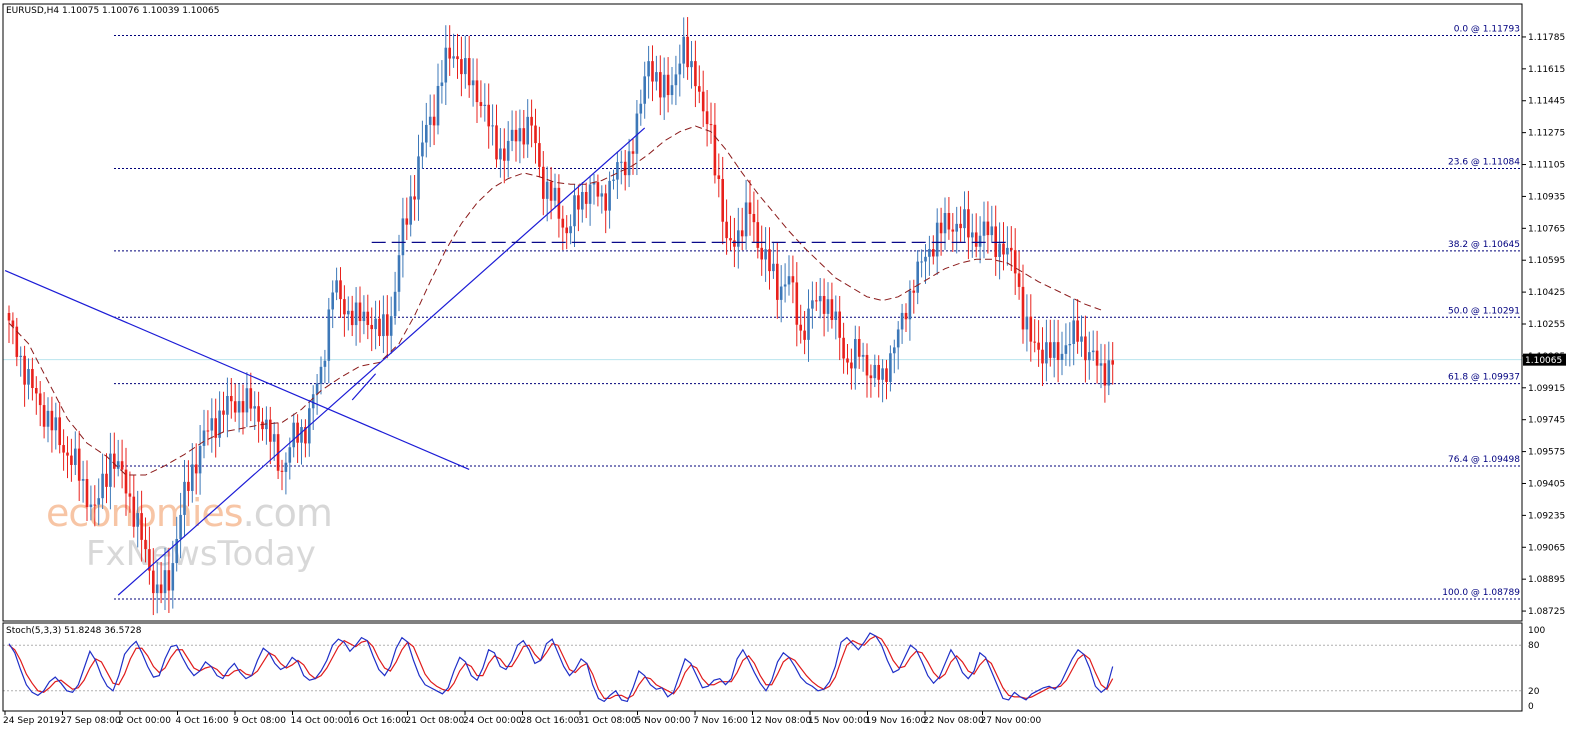 The width and height of the screenshot is (1596, 747). What do you see at coordinates (561, 667) in the screenshot?
I see `stoch-signal-line` at bounding box center [561, 667].